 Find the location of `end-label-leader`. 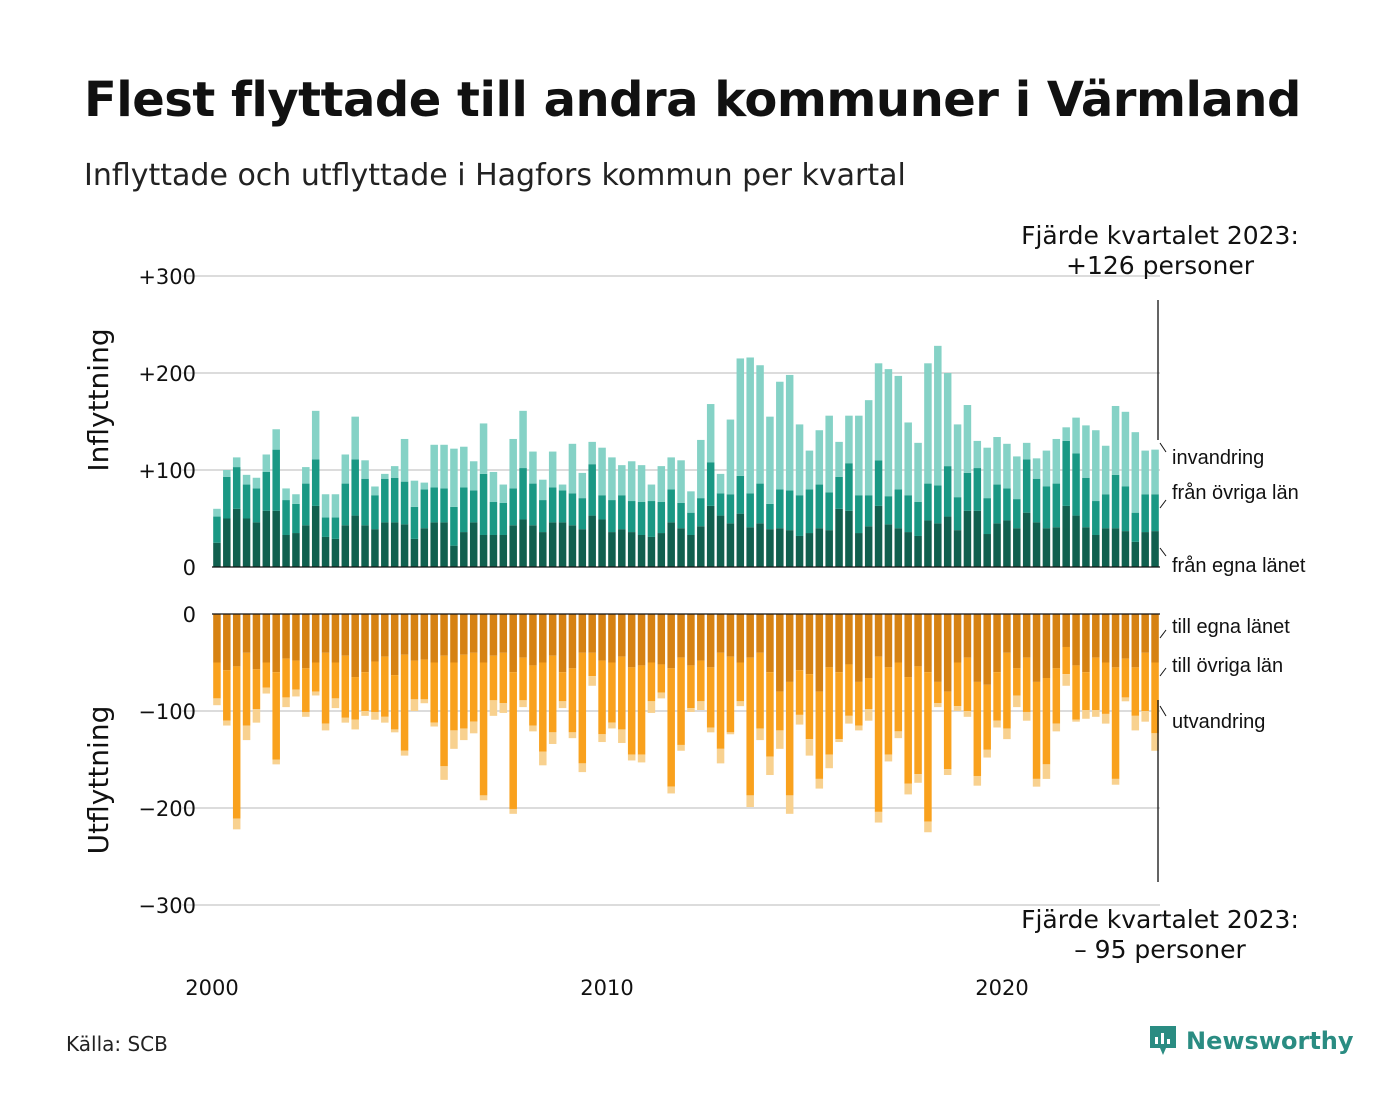

end-label-leader is located at coordinates (1163, 672).